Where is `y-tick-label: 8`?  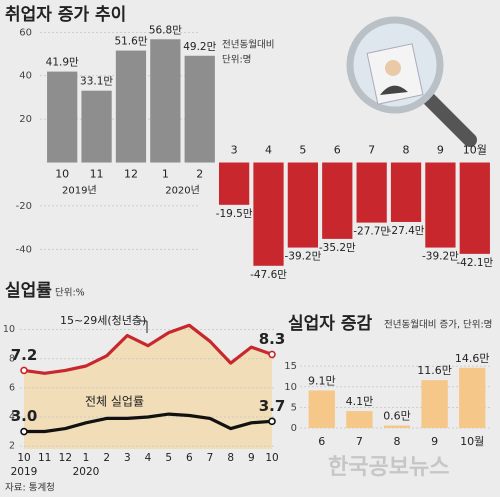
y-tick-label: 8 is located at coordinates (12, 358).